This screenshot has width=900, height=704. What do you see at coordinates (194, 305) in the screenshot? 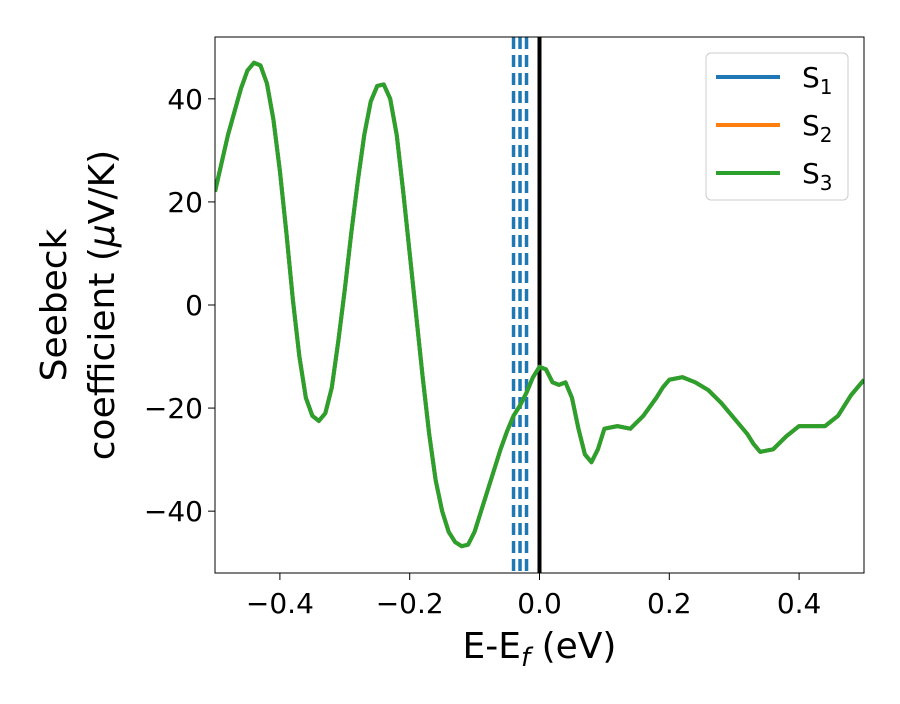
I see `y-tick-label: 0` at bounding box center [194, 305].